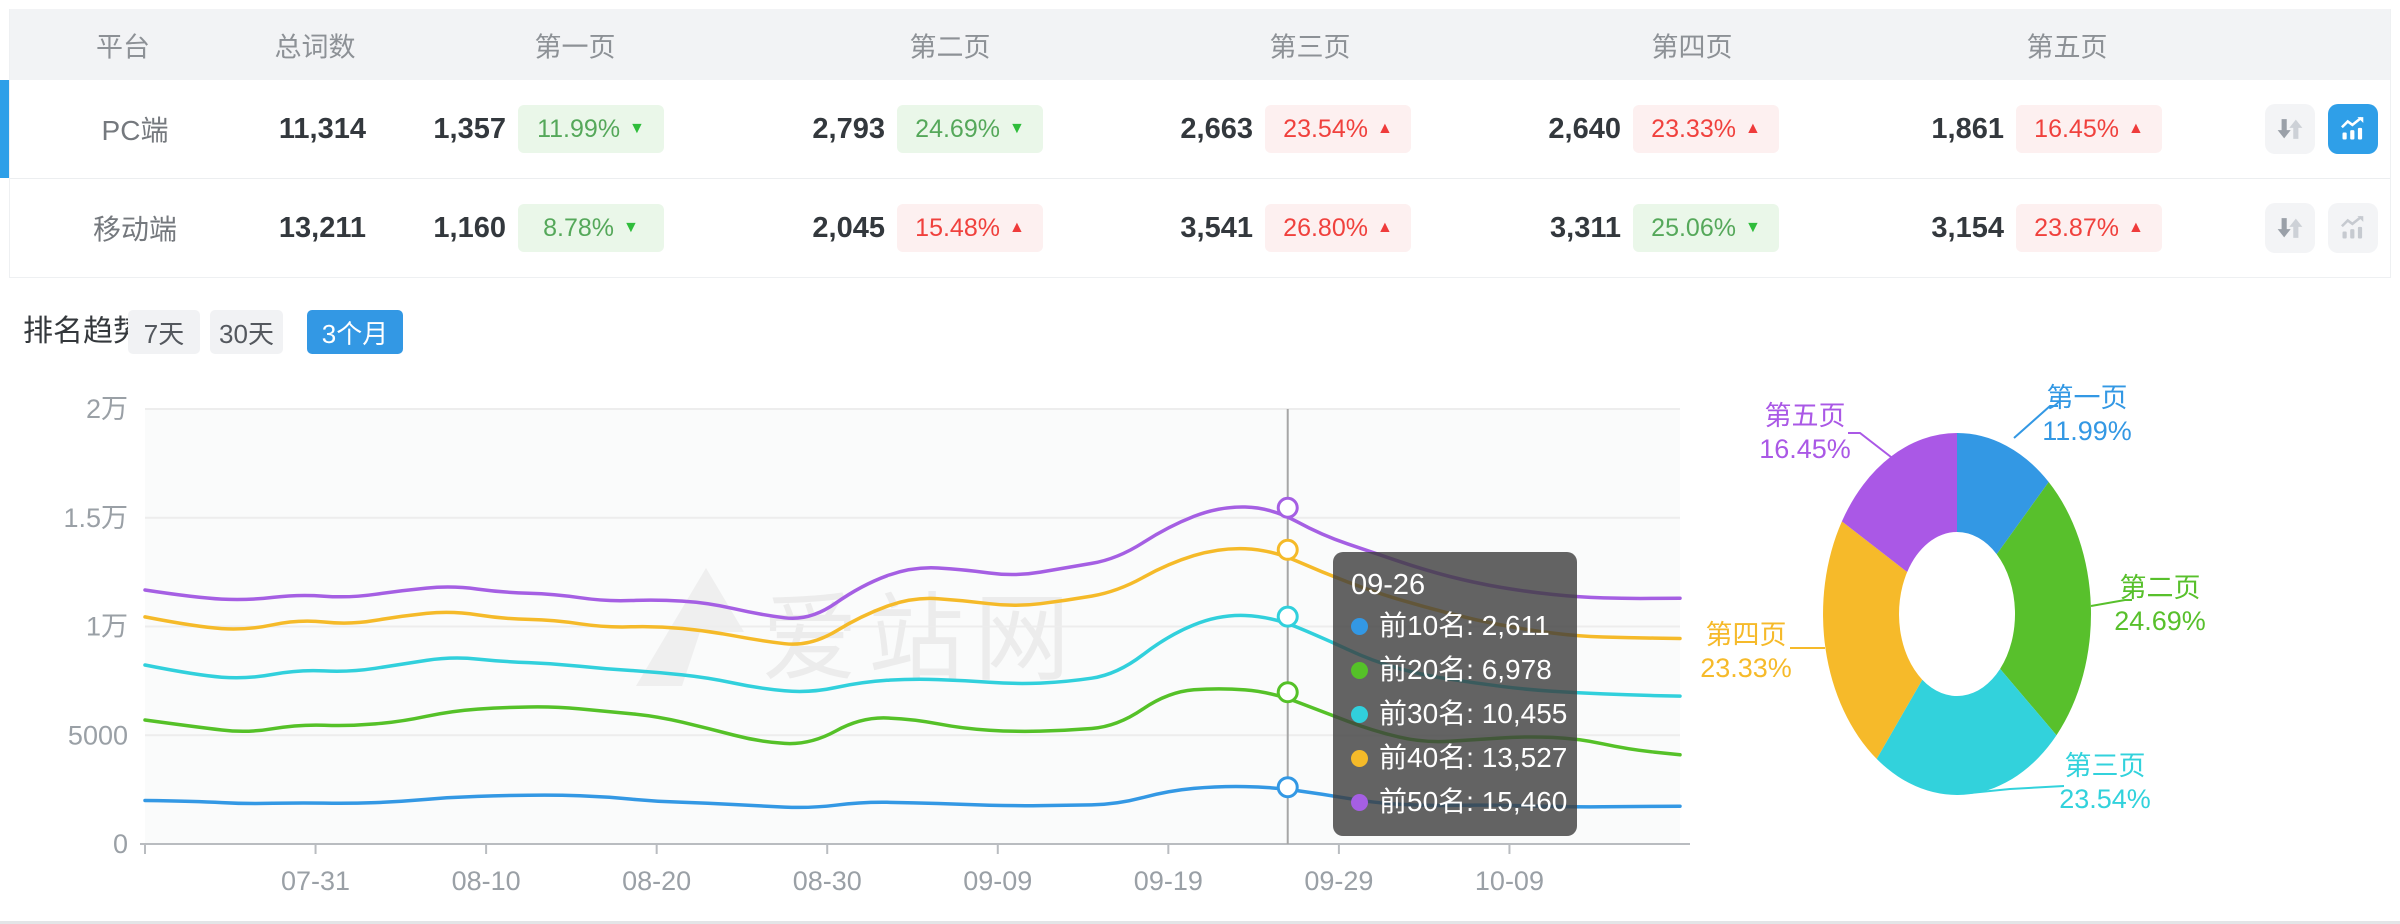 This screenshot has width=2400, height=924. Describe the element at coordinates (120, 844) in the screenshot. I see `y-axis-label: 0` at that location.